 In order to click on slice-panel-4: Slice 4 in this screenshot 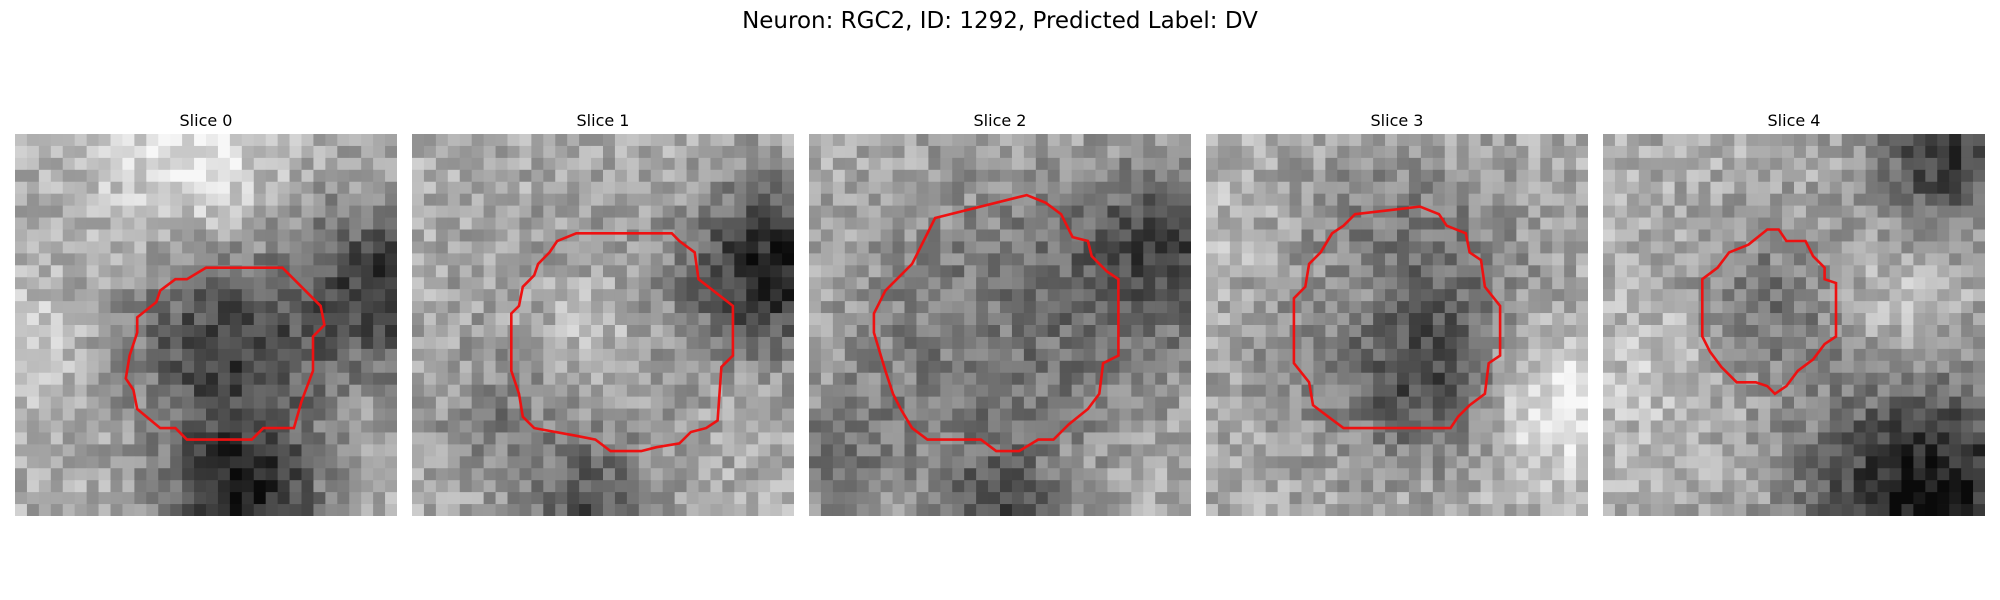, I will do `click(1794, 313)`.